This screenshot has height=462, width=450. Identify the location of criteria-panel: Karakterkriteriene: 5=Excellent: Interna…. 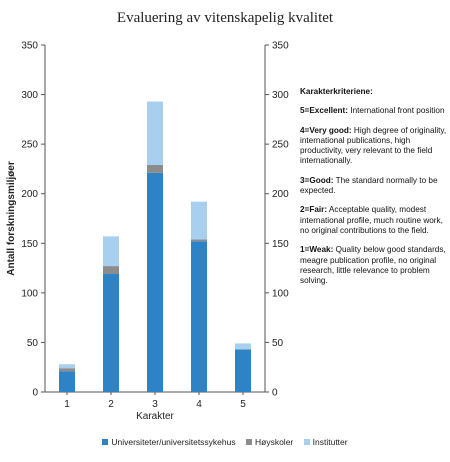
(374, 186).